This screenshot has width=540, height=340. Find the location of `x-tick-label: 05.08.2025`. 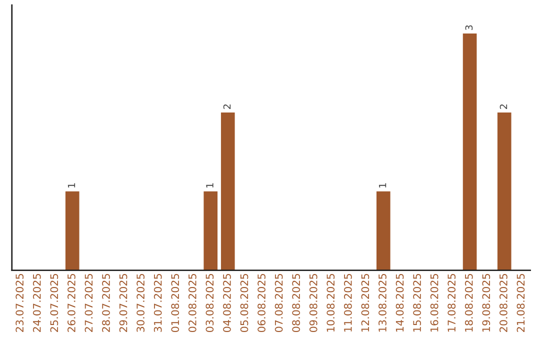

x-tick-label: 05.08.2025 is located at coordinates (244, 303).